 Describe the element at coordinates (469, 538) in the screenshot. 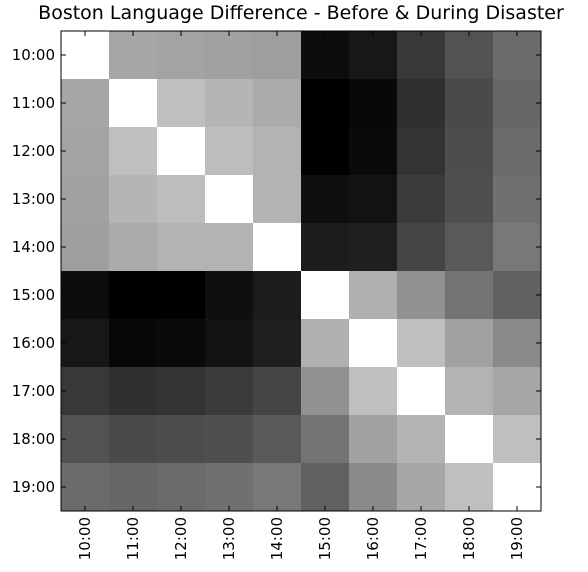

I see `x-tick-label: 18:00` at that location.